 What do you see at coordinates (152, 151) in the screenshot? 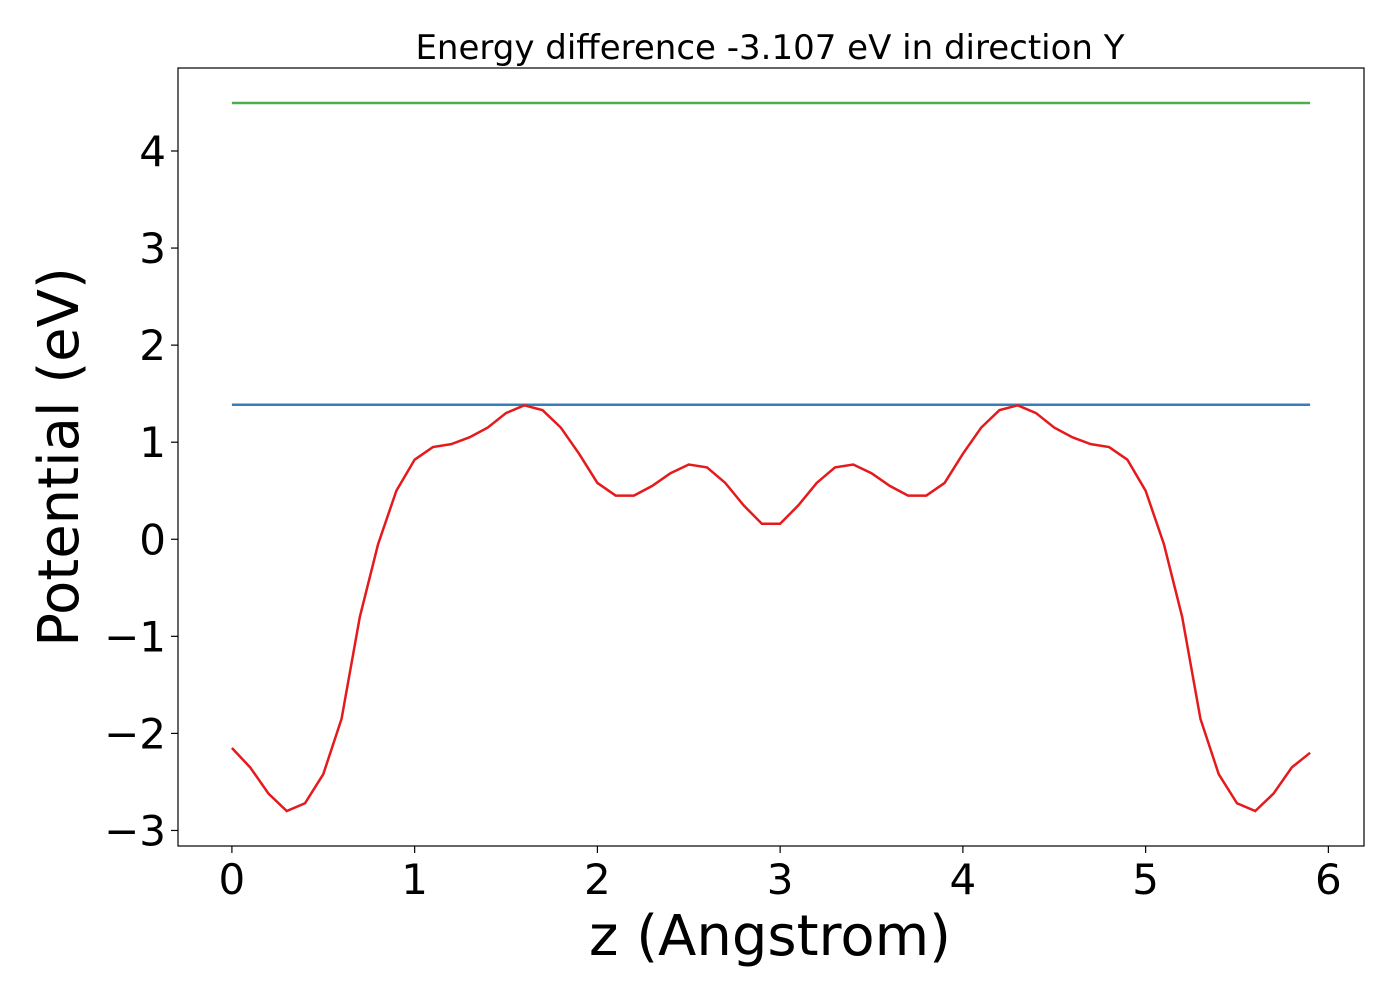
I see `y-tick-label: 4` at bounding box center [152, 151].